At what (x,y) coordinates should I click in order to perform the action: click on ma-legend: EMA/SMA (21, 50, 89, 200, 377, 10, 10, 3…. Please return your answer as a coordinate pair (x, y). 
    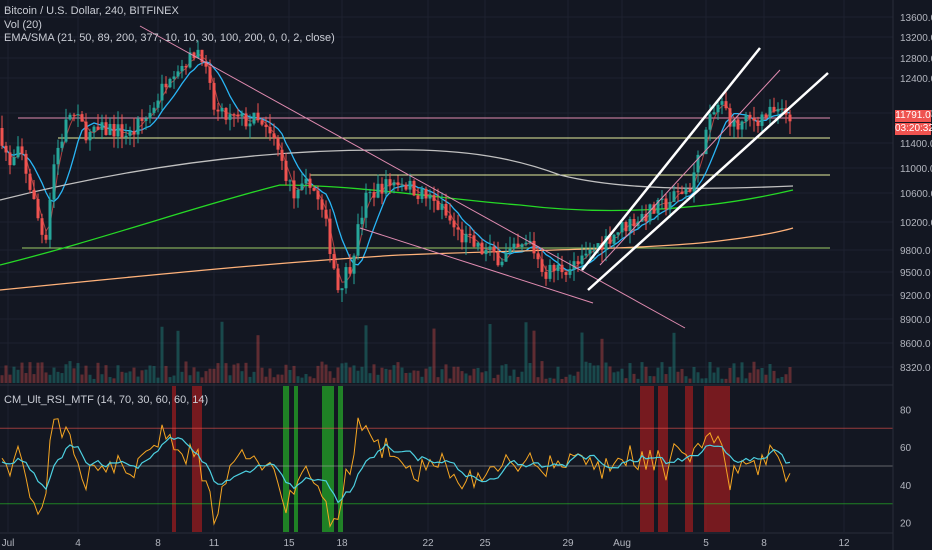
    Looking at the image, I should click on (169, 38).